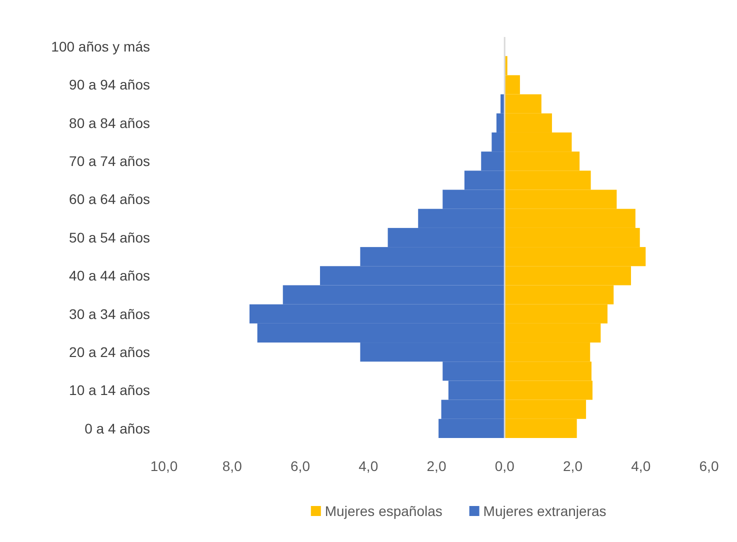 Image resolution: width=737 pixels, height=542 pixels. What do you see at coordinates (109, 199) in the screenshot?
I see `y-tick-label: 60 a 64 años` at bounding box center [109, 199].